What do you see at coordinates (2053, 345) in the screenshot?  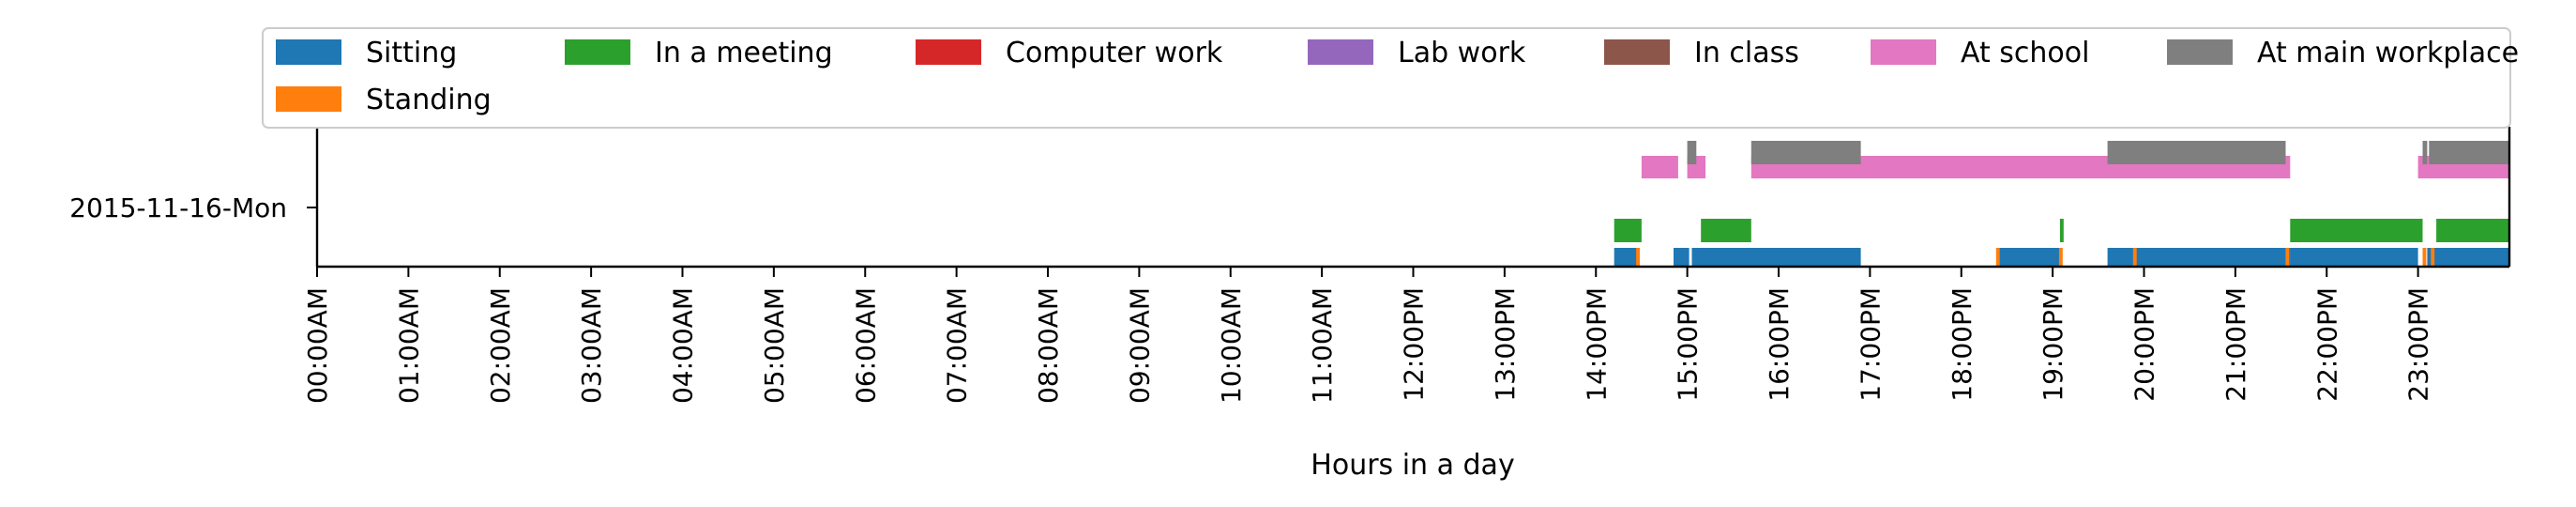 I see `x-tick-label-19: 19:00PM` at bounding box center [2053, 345].